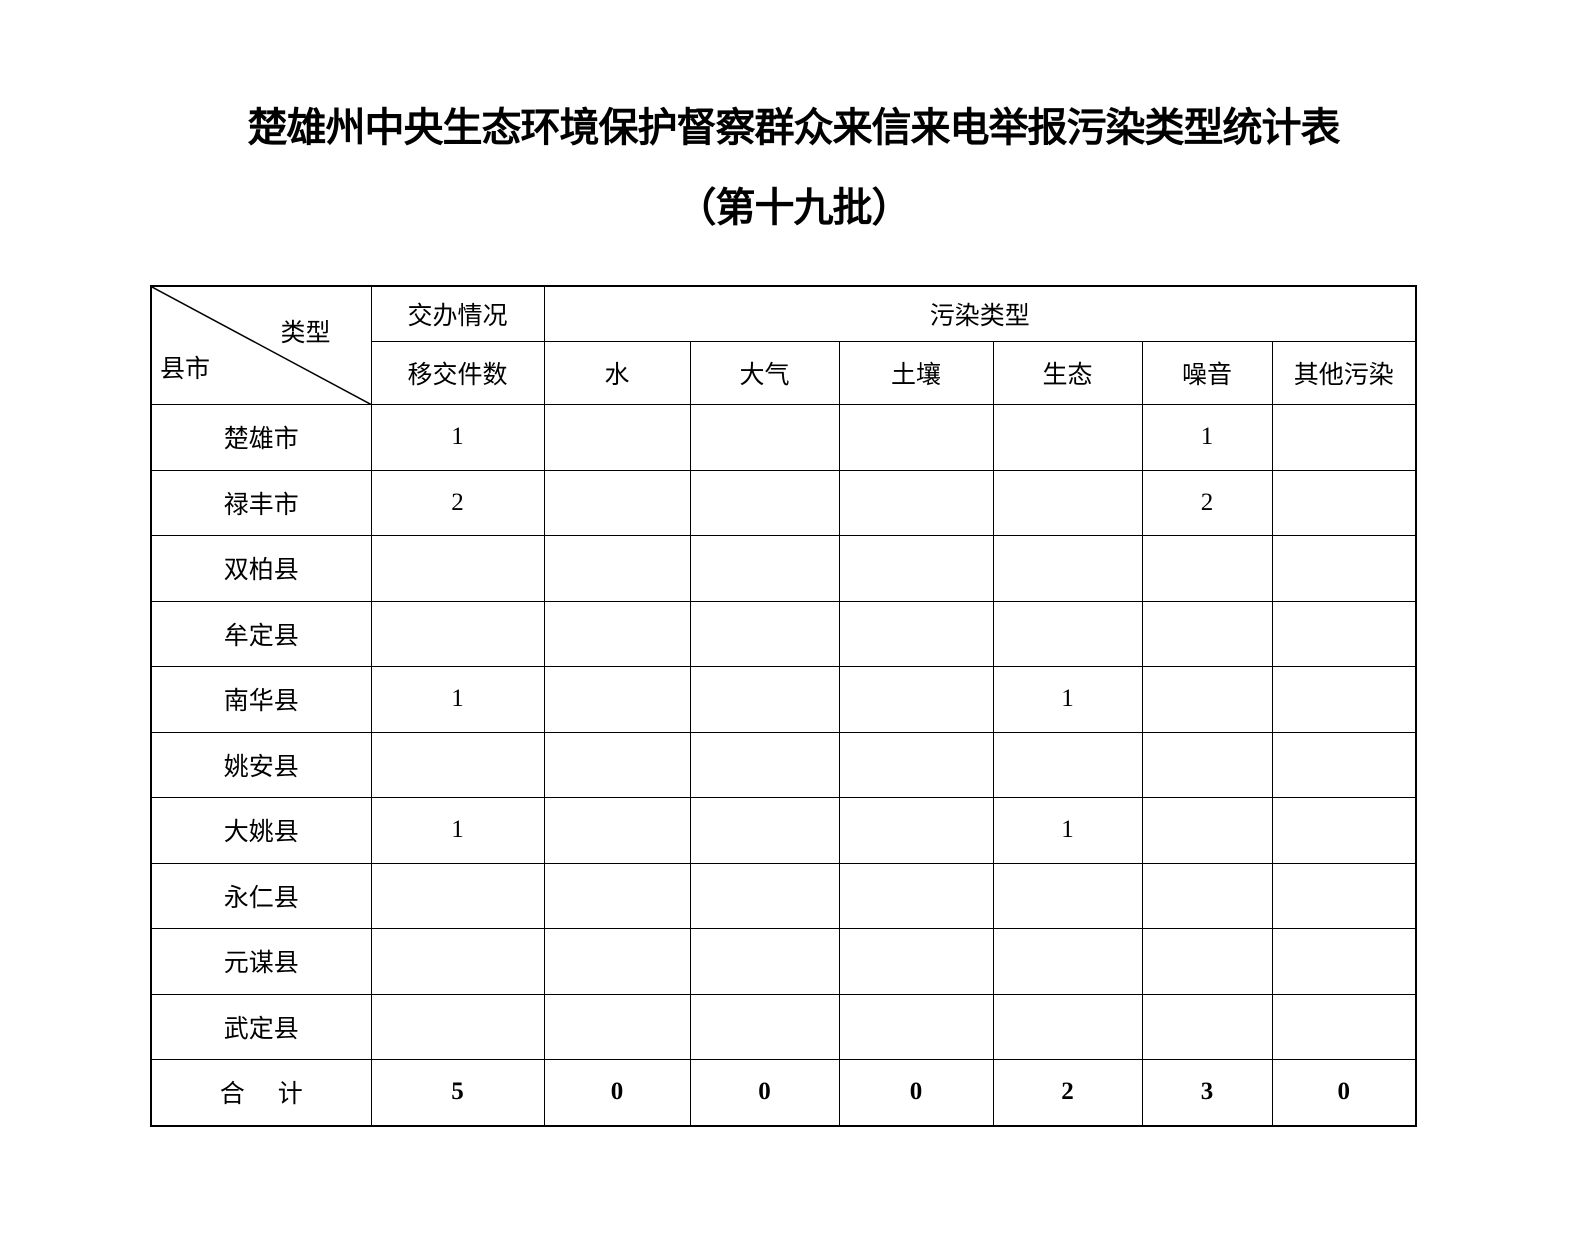 This screenshot has width=1587, height=1241. What do you see at coordinates (980, 313) in the screenshot?
I see `header-group-pollution-type: 污染类型` at bounding box center [980, 313].